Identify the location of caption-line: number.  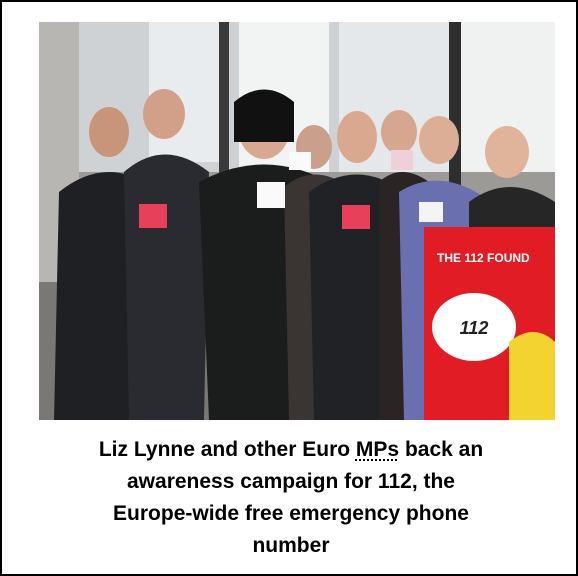
(291, 545).